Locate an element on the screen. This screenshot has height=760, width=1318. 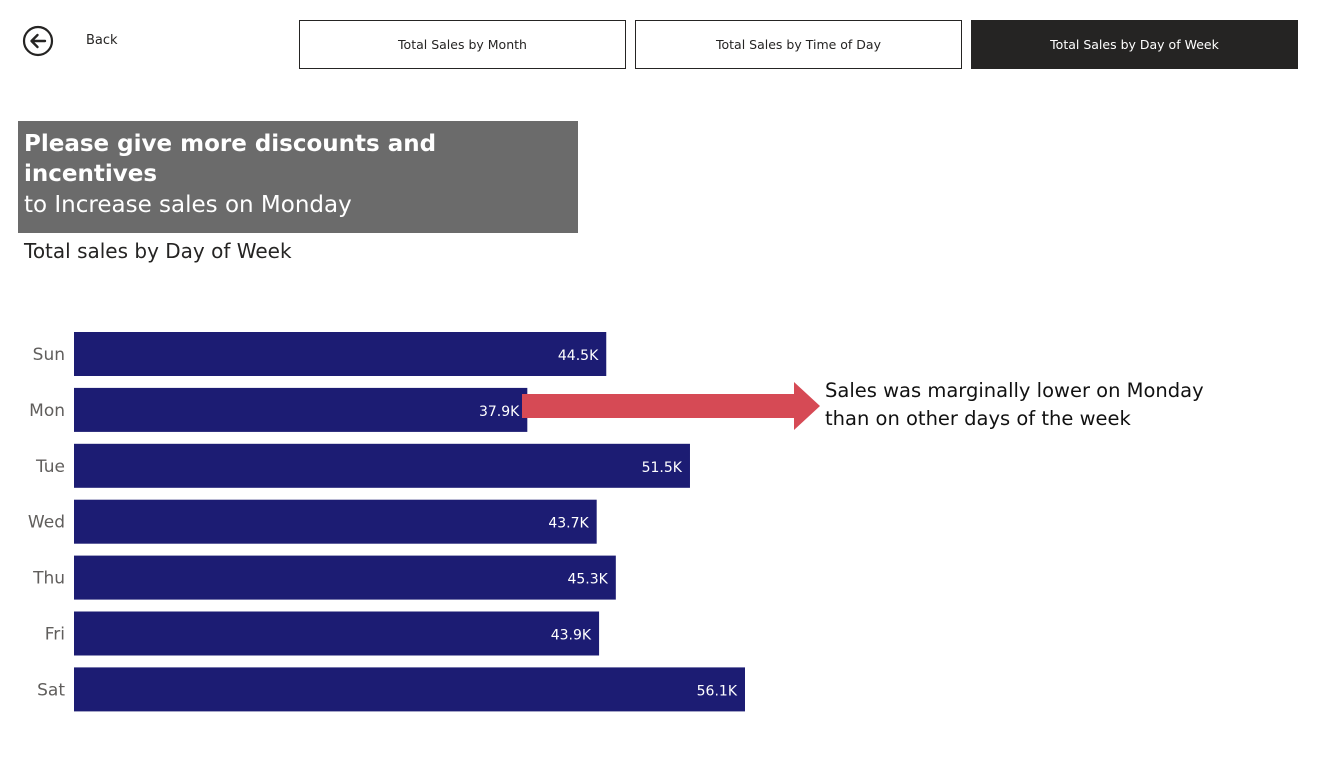
data-label: 37.9K is located at coordinates (499, 412).